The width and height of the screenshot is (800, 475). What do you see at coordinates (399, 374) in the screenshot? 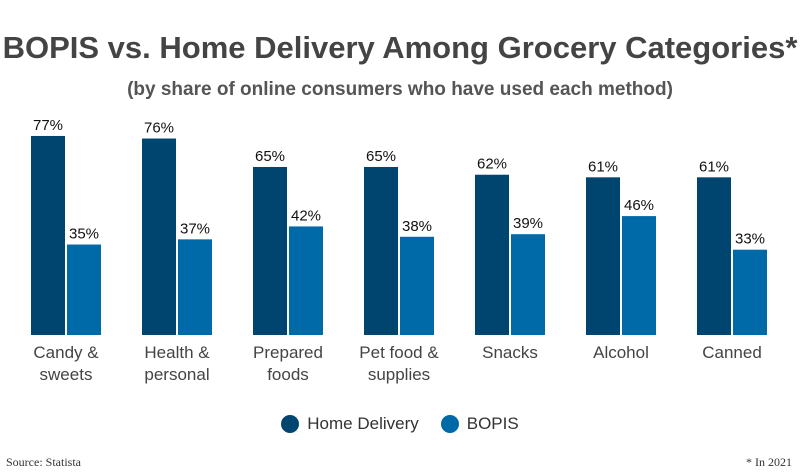
I see `category-label: supplies` at bounding box center [399, 374].